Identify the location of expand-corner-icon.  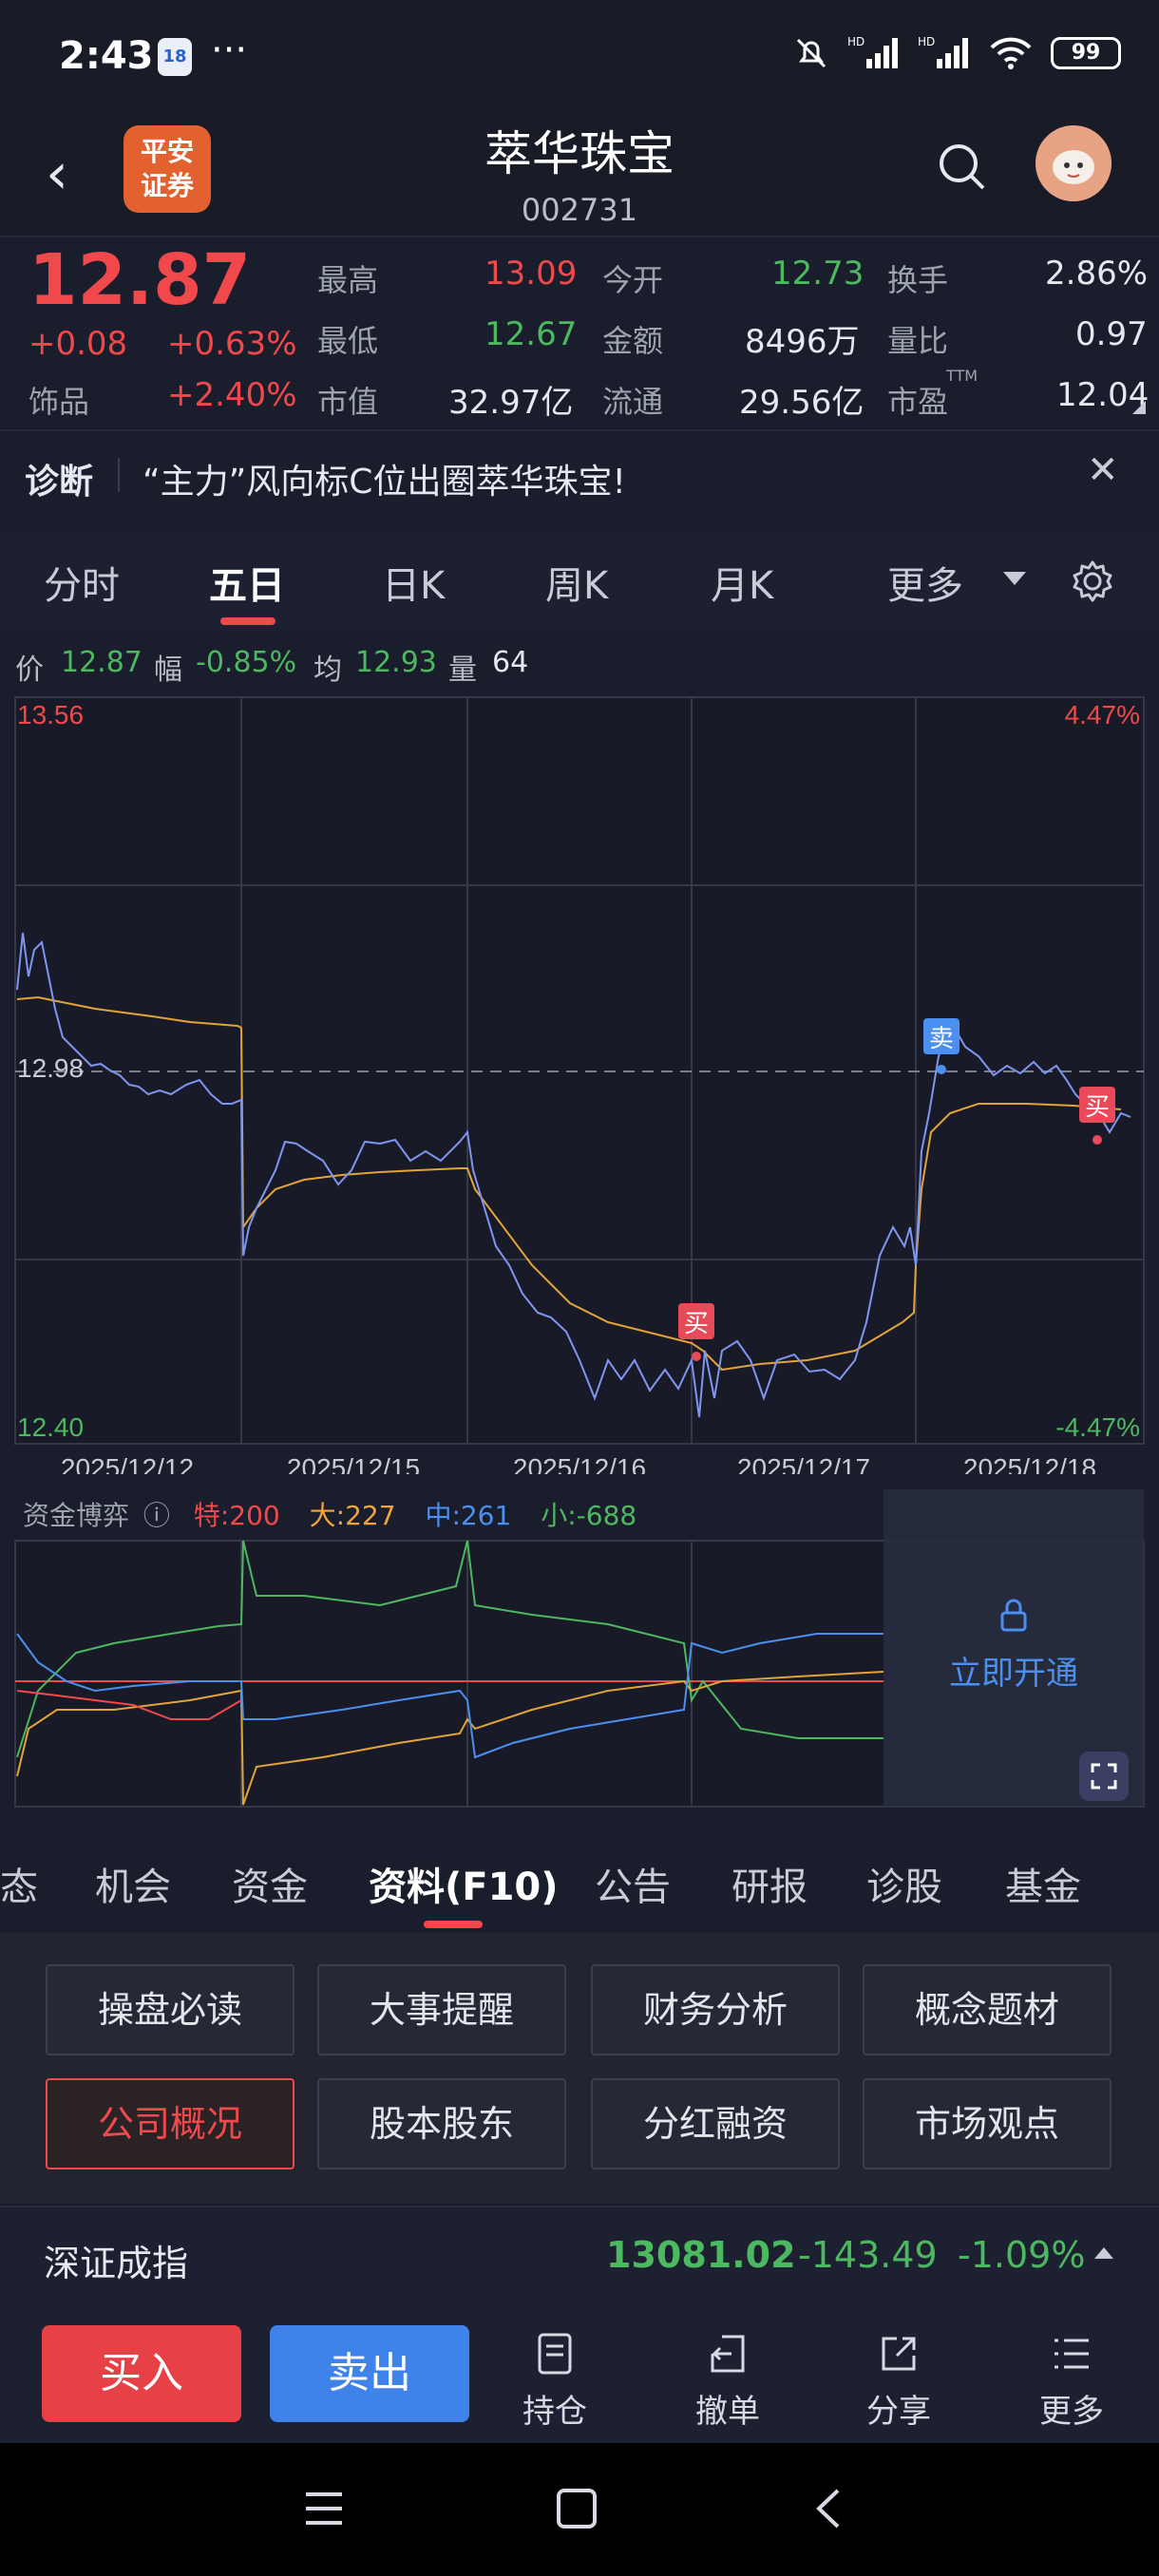
(1139, 407).